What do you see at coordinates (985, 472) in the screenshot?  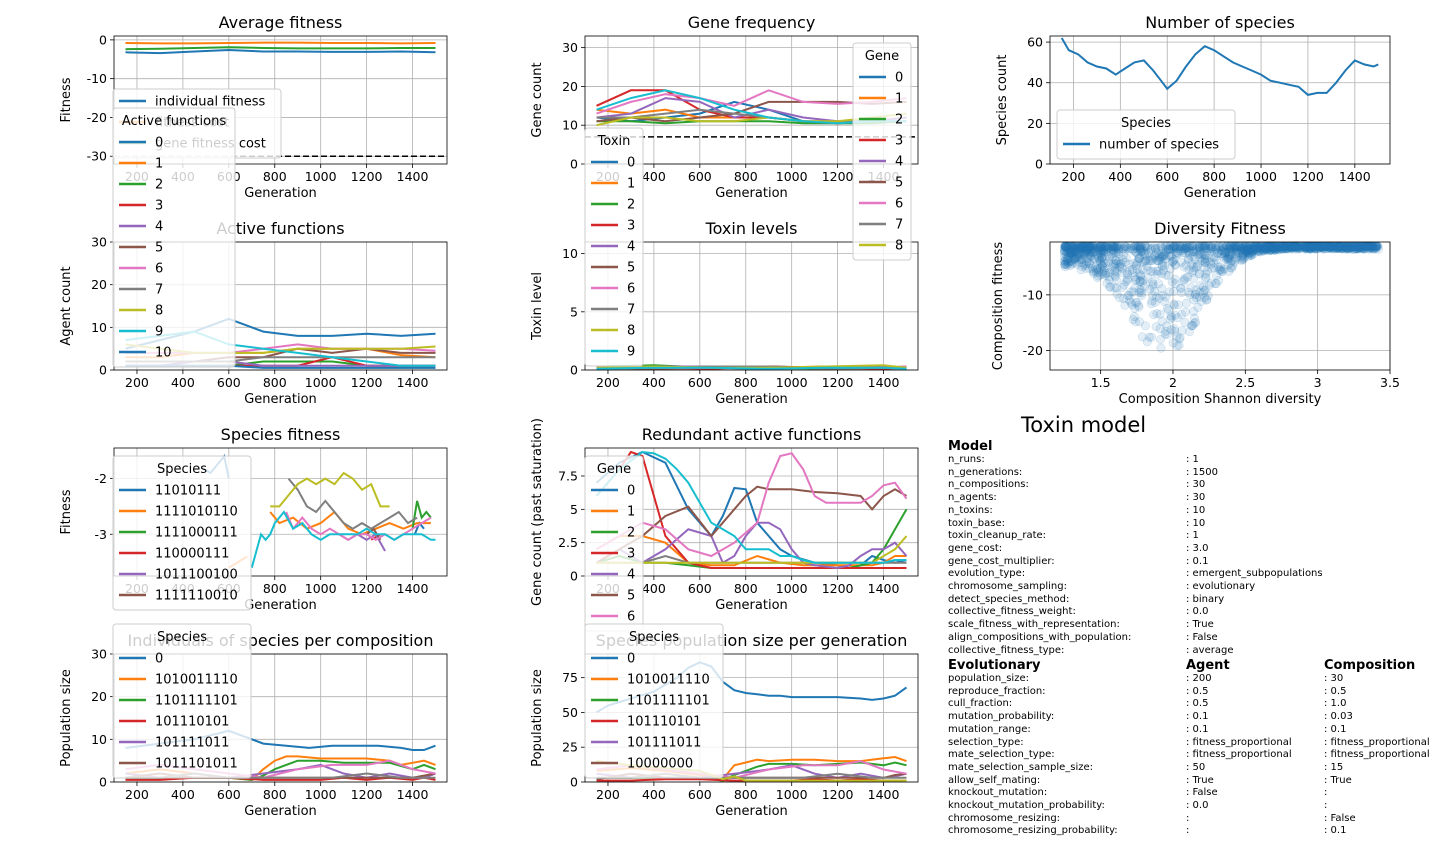 I see `param-cell: n_generations:` at bounding box center [985, 472].